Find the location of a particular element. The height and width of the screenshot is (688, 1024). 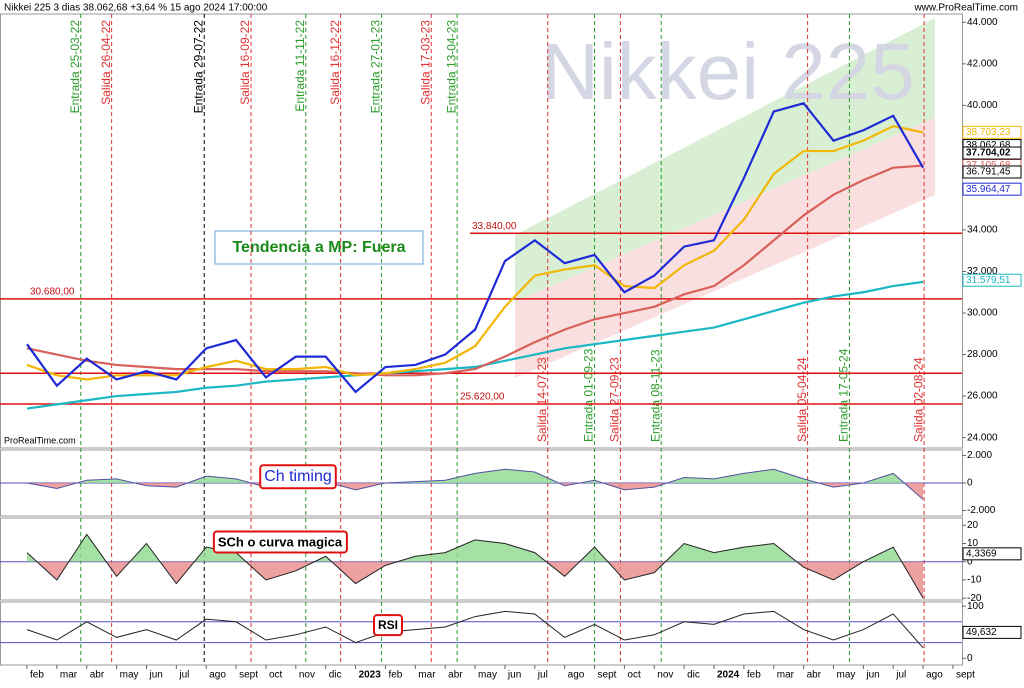

signal-label: Salida 02-08-24 is located at coordinates (918, 399).